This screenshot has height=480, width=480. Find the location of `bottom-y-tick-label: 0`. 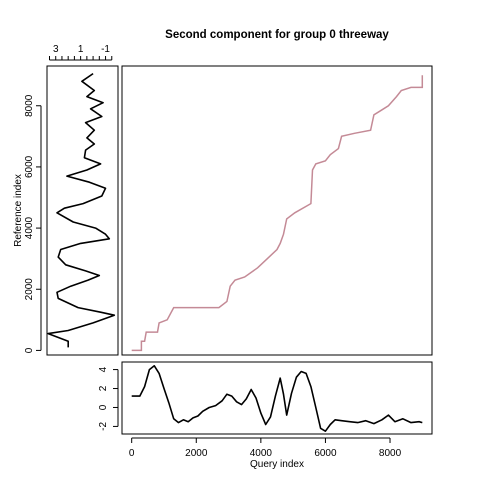

bottom-y-tick-label: 0 is located at coordinates (103, 407).